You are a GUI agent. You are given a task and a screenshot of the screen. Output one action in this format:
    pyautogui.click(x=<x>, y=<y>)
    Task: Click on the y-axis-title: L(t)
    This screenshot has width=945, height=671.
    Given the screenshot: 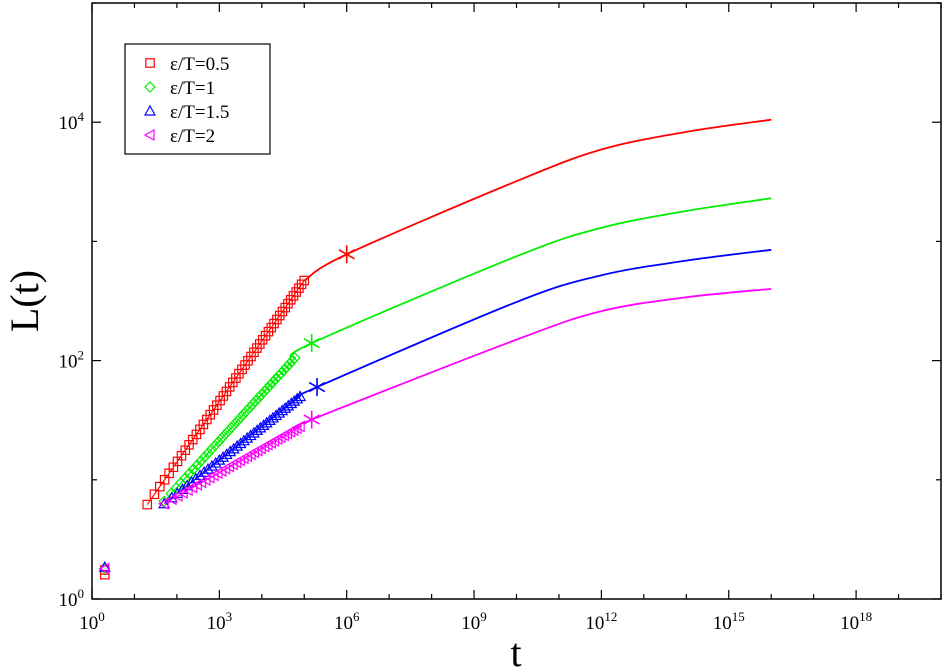 What is the action you would take?
    pyautogui.click(x=24, y=301)
    